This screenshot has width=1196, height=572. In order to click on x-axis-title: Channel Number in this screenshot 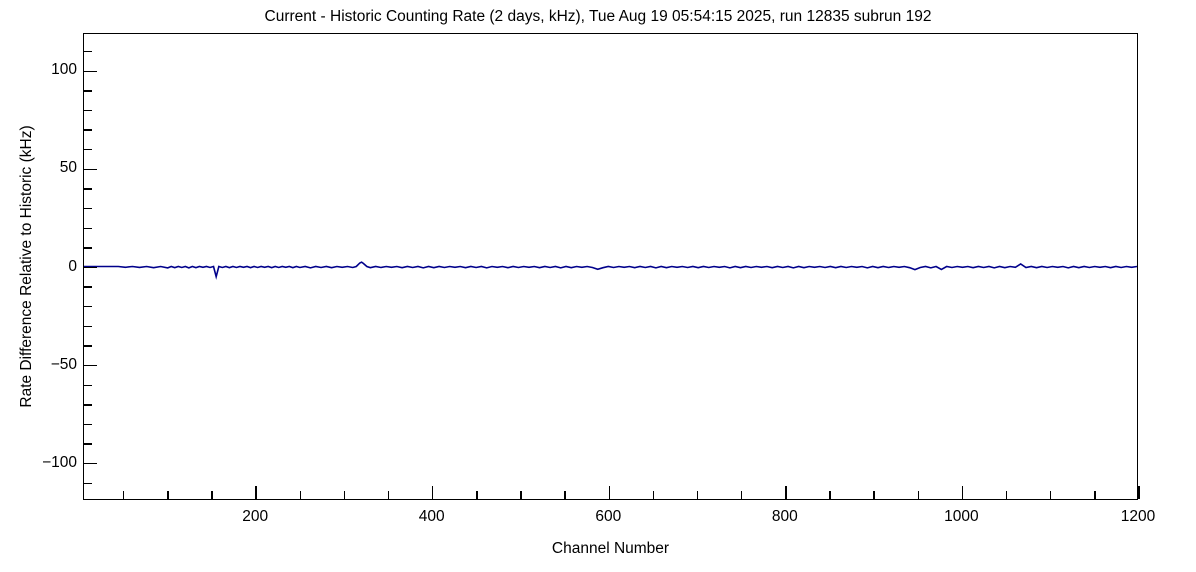, I will do `click(610, 548)`.